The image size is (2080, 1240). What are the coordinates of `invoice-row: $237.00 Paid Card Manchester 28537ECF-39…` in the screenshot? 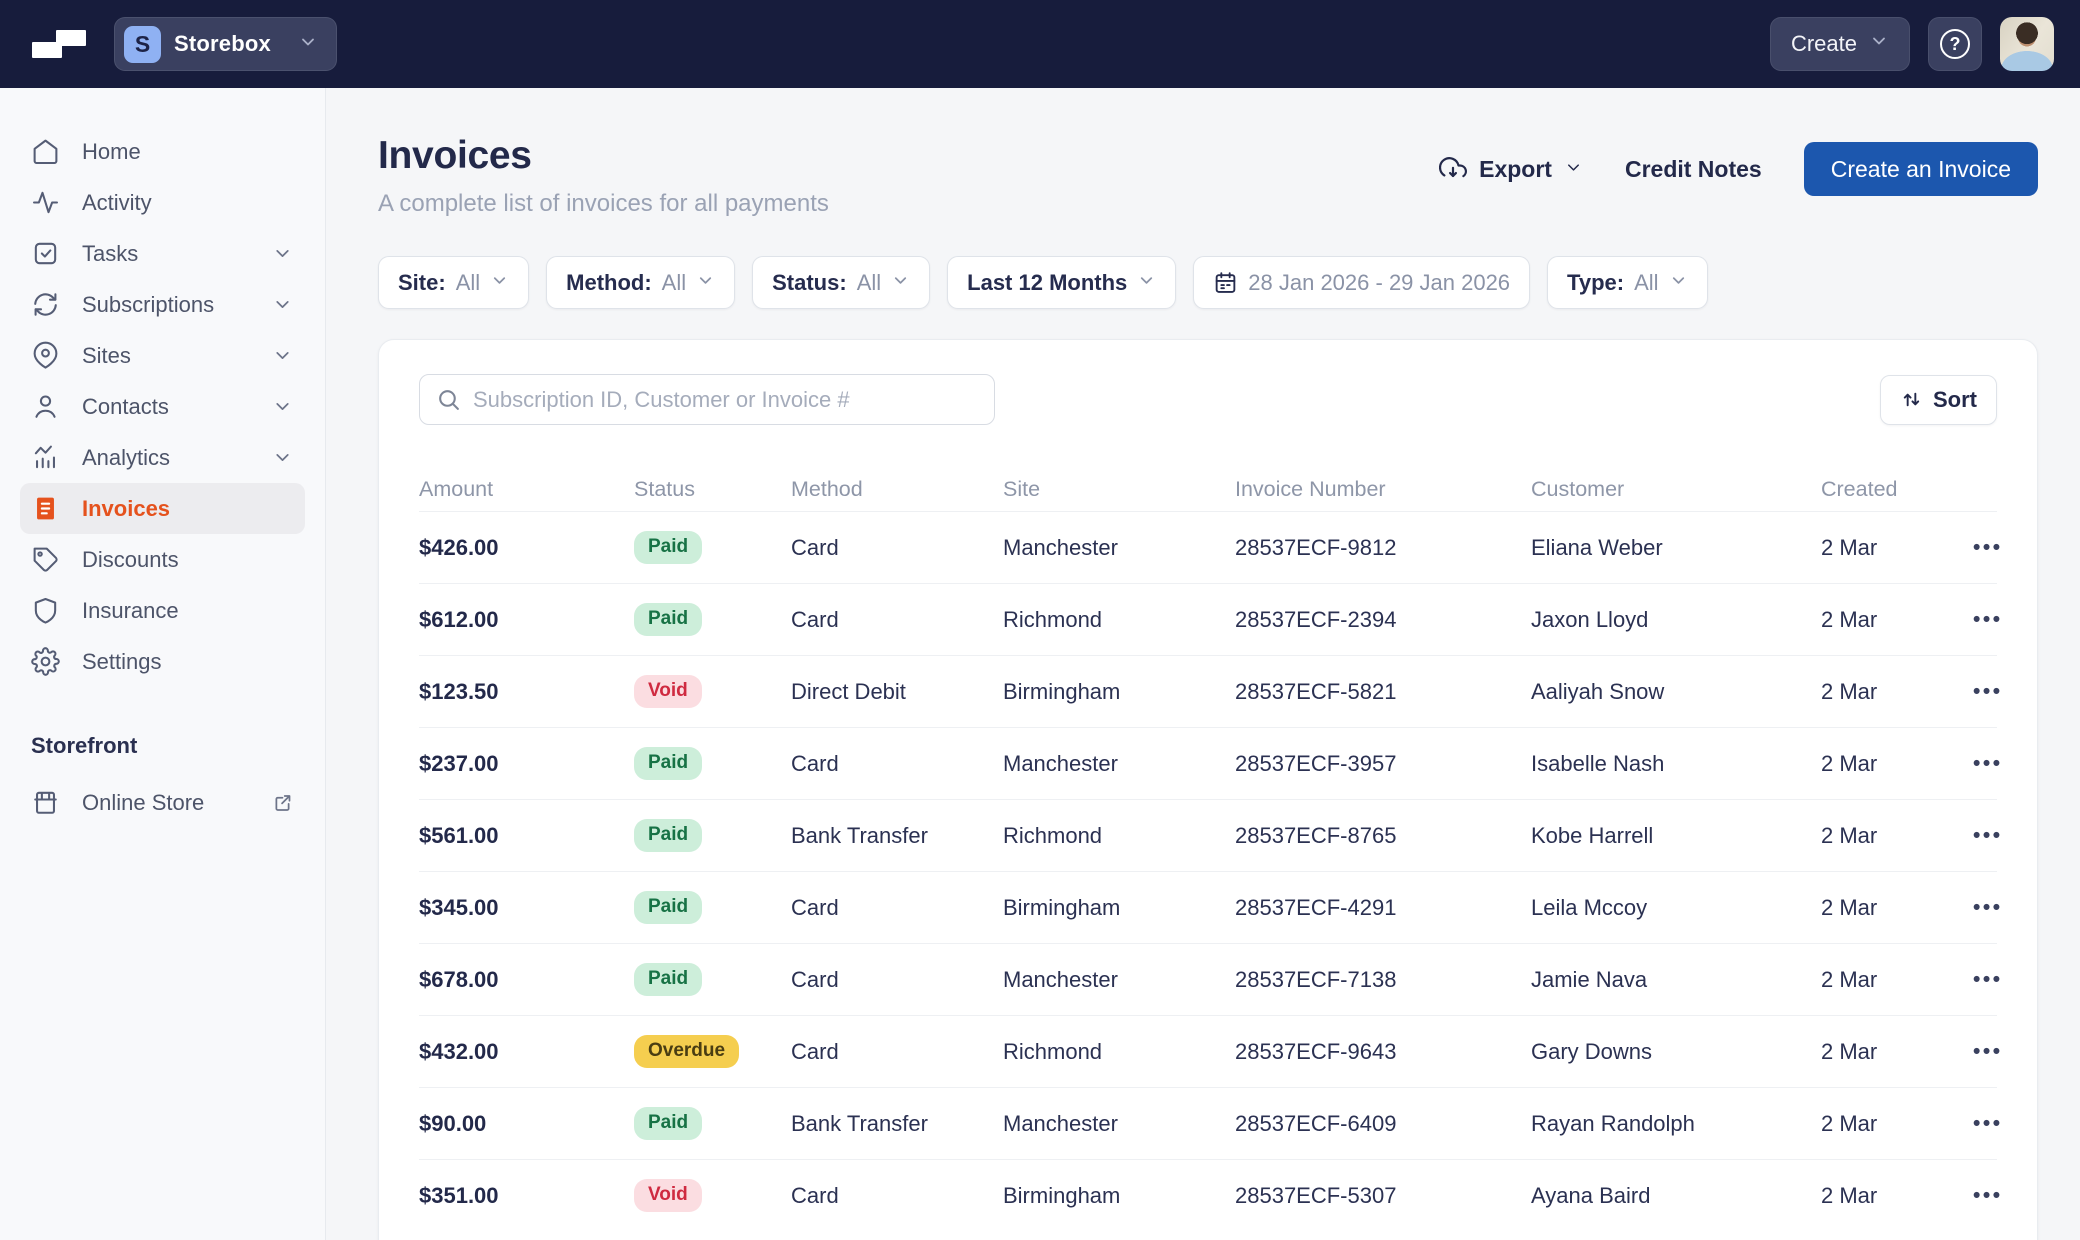 It's located at (1209, 763).